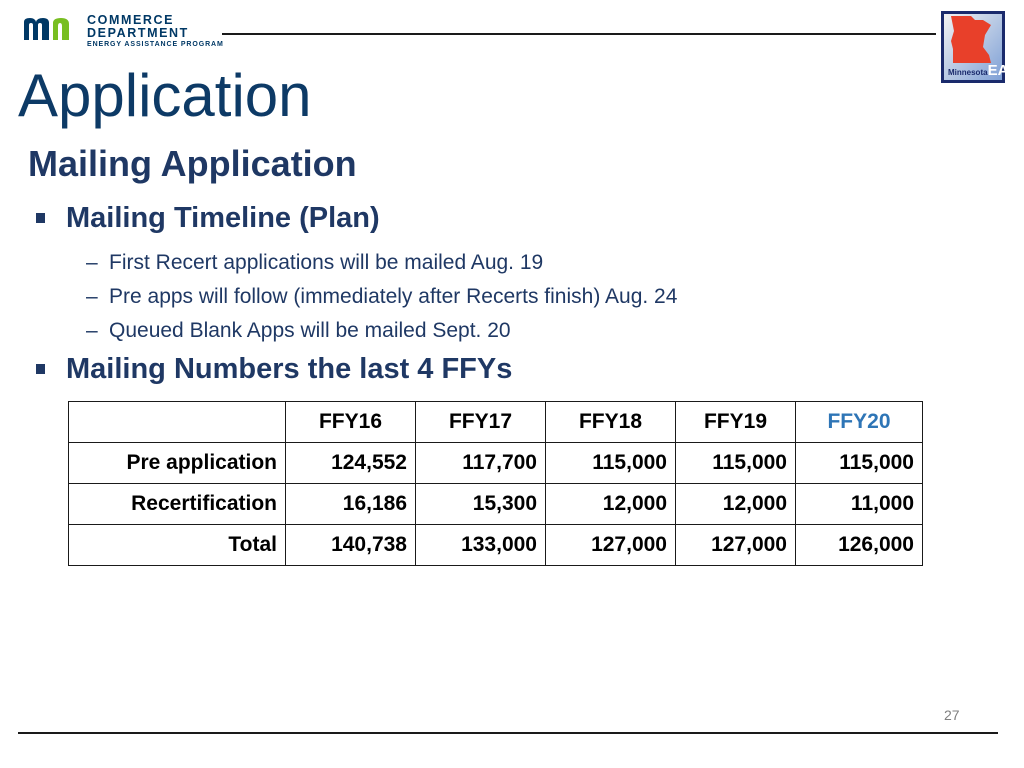 Image resolution: width=1024 pixels, height=768 pixels. What do you see at coordinates (155, 44) in the screenshot?
I see `logo-line-program: ENERGY ASSISTANCE PROGRAM` at bounding box center [155, 44].